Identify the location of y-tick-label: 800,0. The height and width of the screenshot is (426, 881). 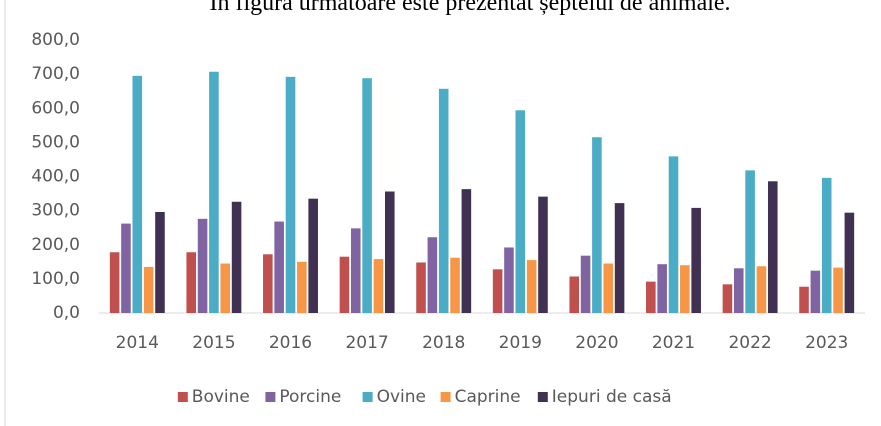
(55, 40).